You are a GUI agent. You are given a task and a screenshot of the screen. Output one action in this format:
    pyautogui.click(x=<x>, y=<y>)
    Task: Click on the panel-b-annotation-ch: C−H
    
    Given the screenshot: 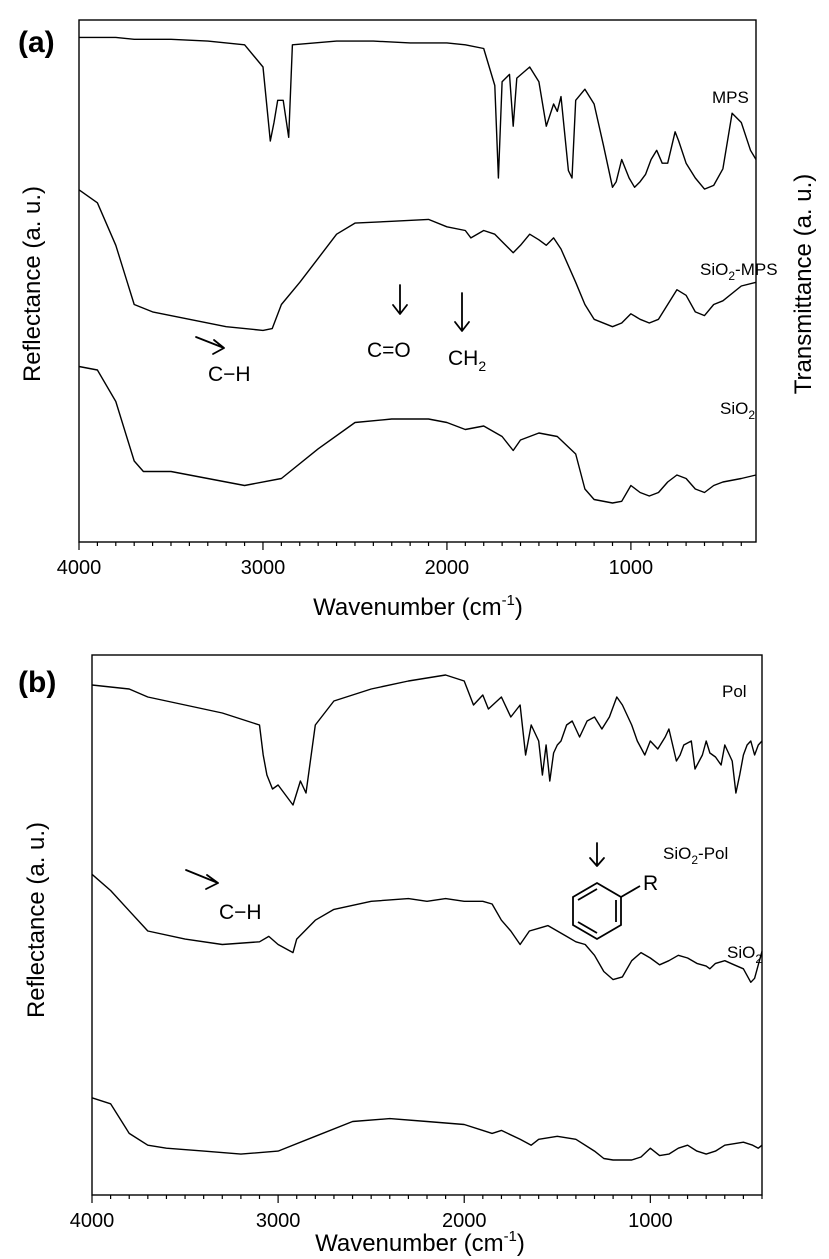 What is the action you would take?
    pyautogui.click(x=223, y=896)
    